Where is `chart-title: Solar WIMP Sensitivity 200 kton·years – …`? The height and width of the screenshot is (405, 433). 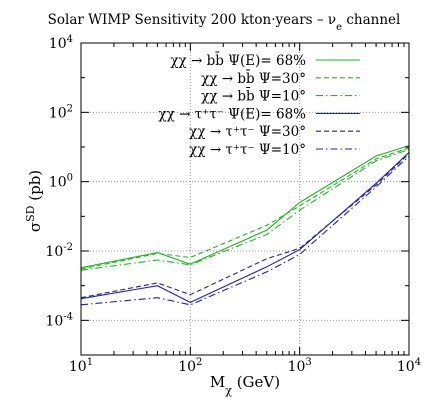
chart-title: Solar WIMP Sensitivity 200 kton·years – … is located at coordinates (224, 22).